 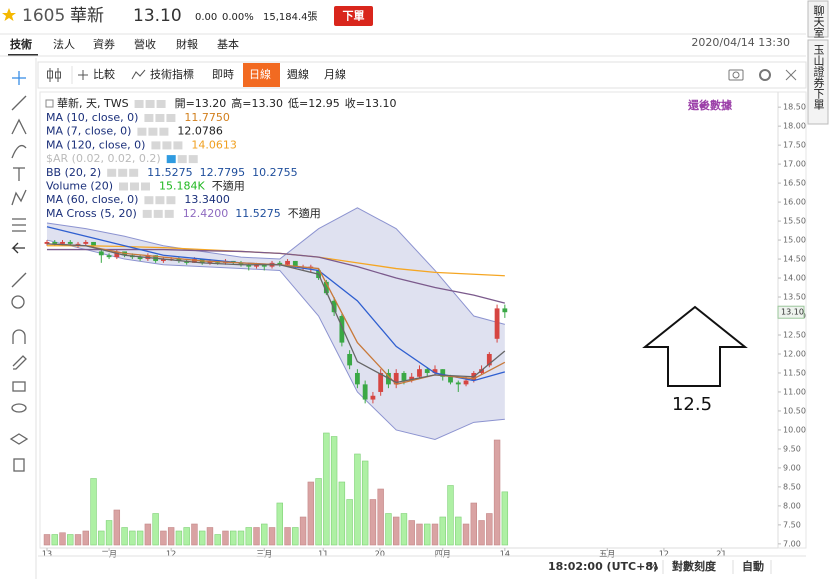 What do you see at coordinates (18, 248) in the screenshot?
I see `back-tool` at bounding box center [18, 248].